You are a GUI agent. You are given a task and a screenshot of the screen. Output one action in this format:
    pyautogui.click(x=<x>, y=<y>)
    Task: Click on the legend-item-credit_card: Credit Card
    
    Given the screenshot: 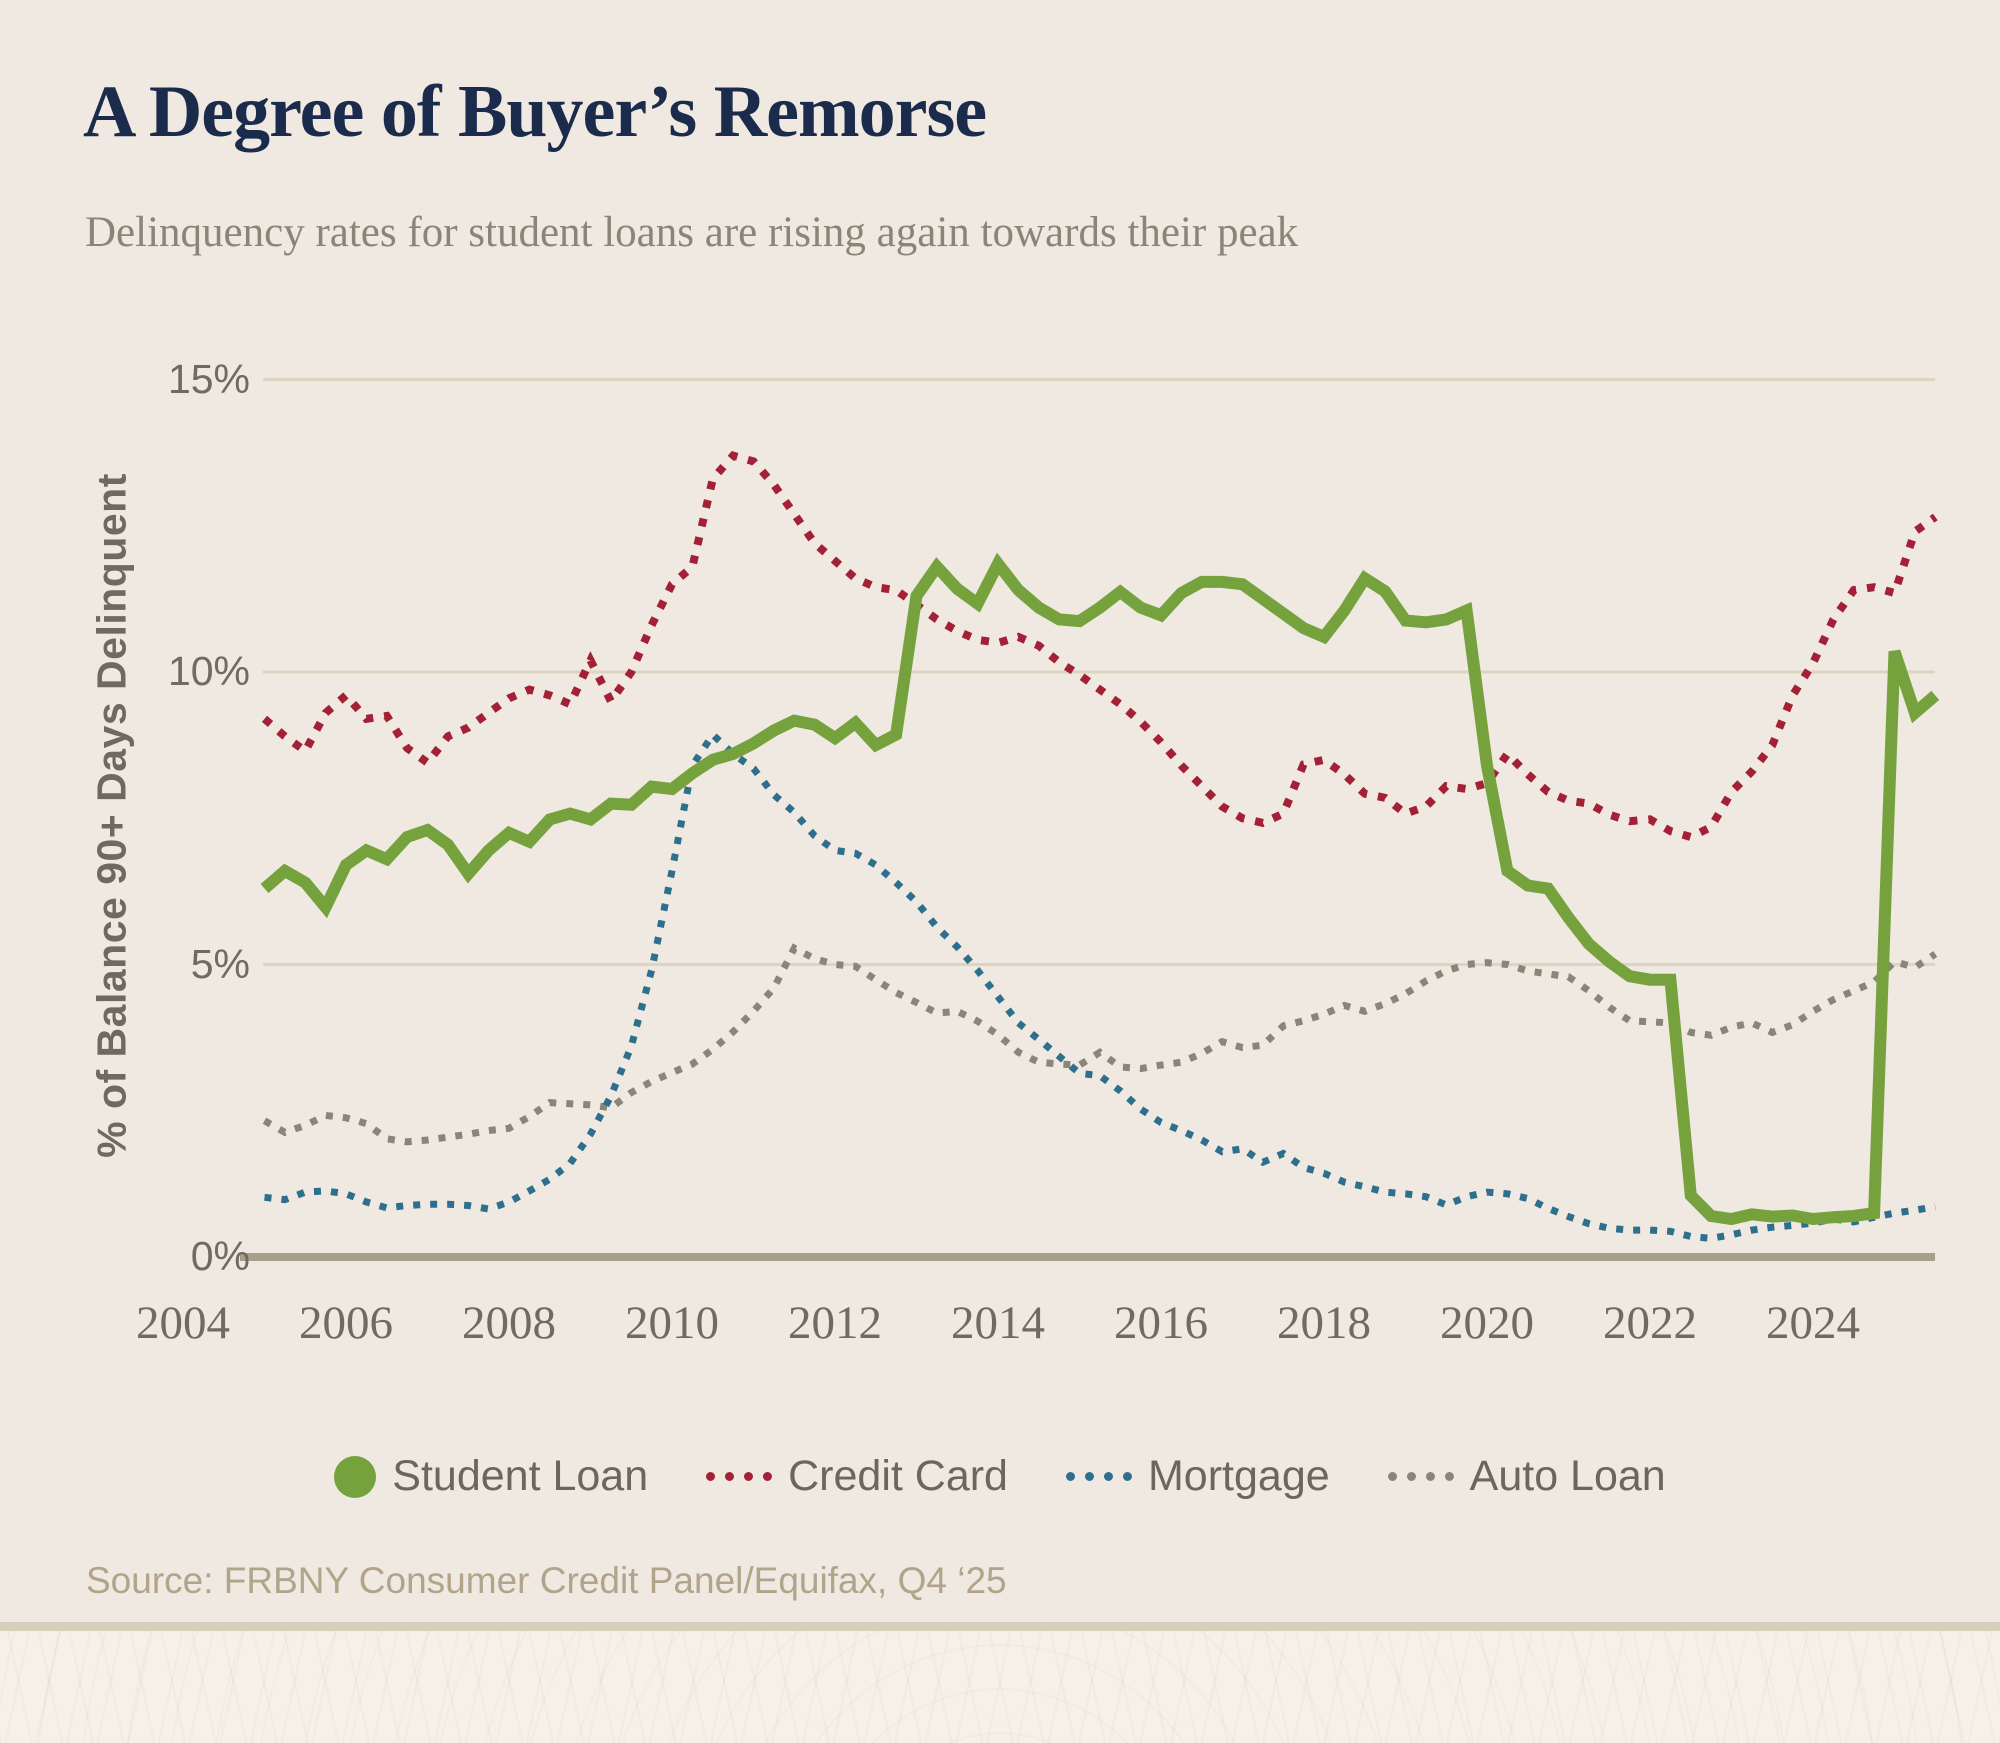 What is the action you would take?
    pyautogui.click(x=857, y=1476)
    